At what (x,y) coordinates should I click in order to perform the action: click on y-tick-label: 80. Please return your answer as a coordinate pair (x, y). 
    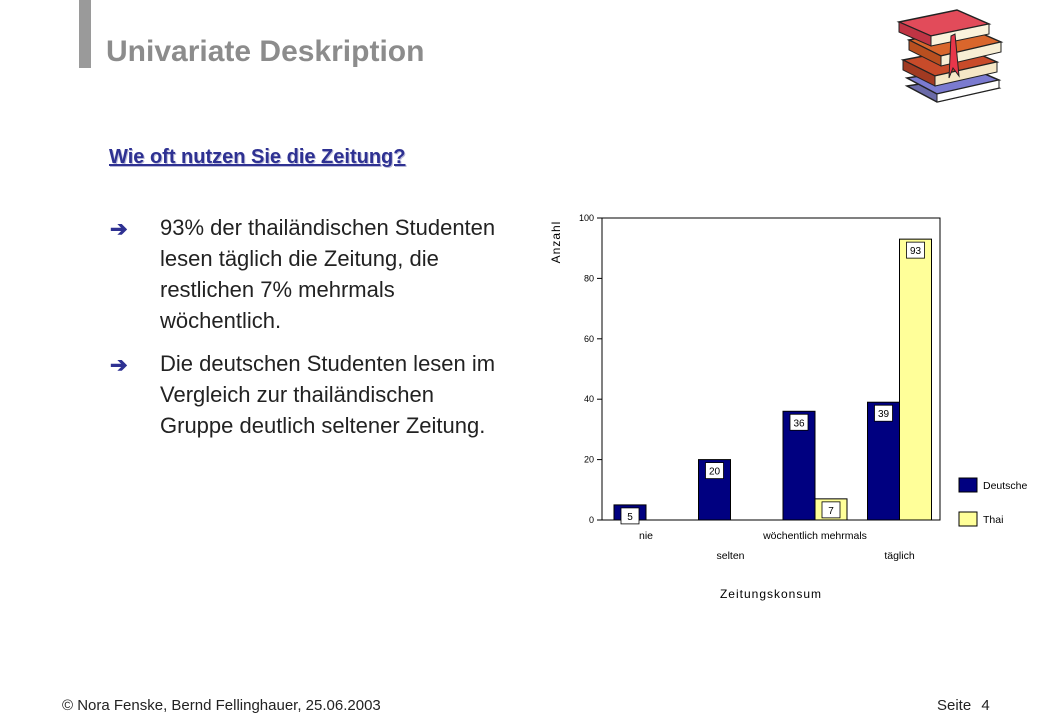
    Looking at the image, I should click on (589, 278).